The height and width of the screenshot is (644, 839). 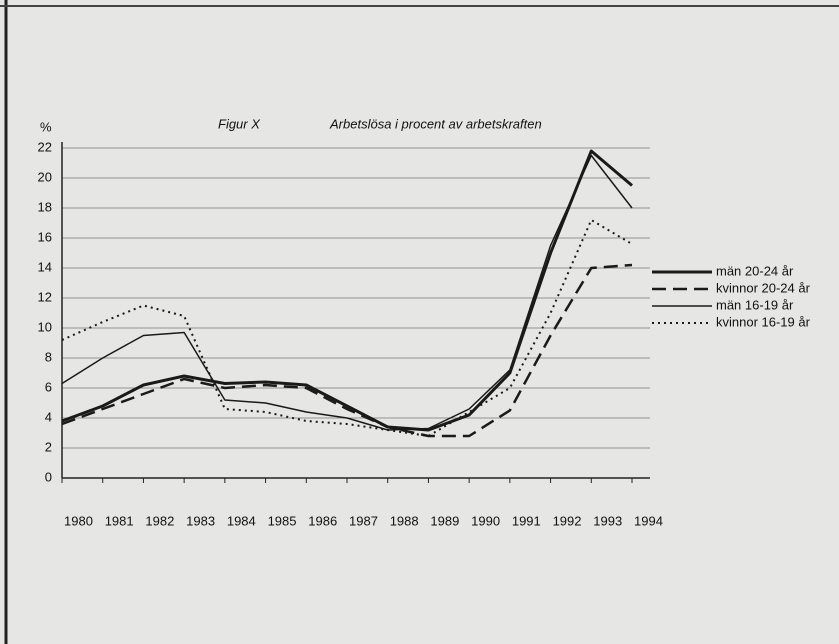 What do you see at coordinates (48, 356) in the screenshot?
I see `y-tick-label: 8` at bounding box center [48, 356].